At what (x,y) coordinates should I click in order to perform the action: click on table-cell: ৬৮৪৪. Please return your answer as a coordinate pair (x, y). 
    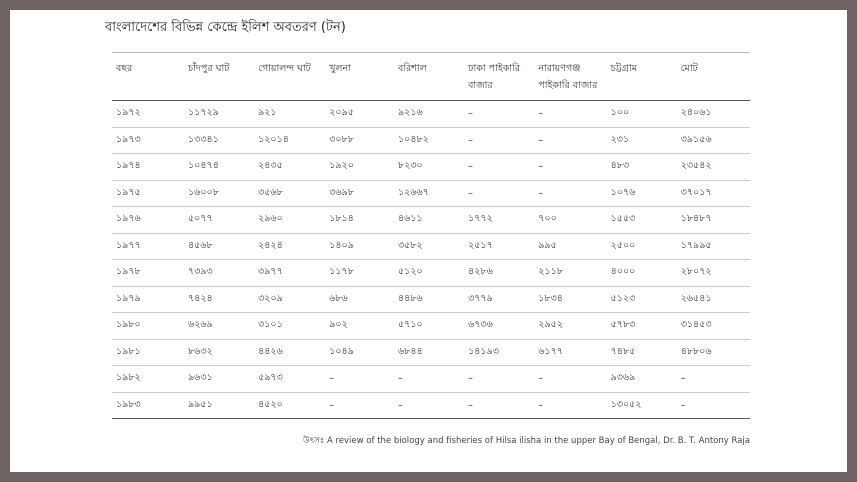
    Looking at the image, I should click on (429, 352).